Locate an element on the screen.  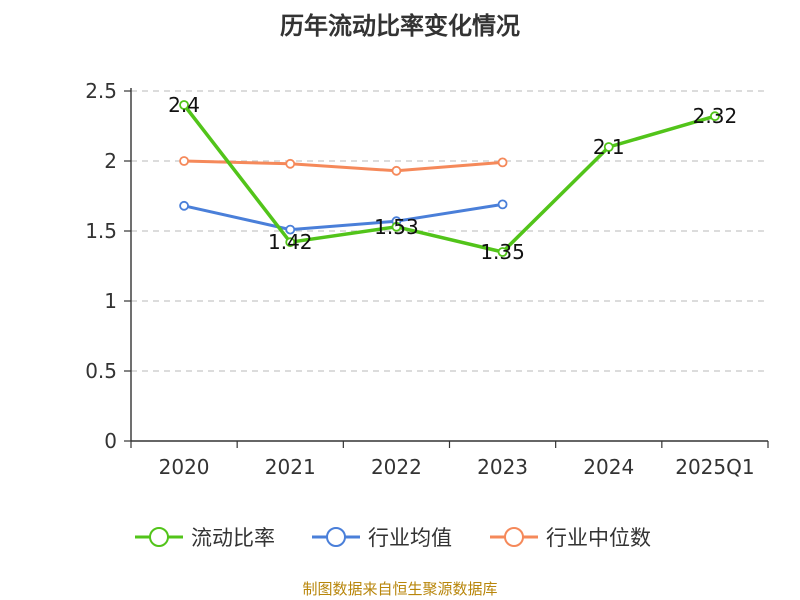
legend-label: 行业均值 is located at coordinates (410, 538).